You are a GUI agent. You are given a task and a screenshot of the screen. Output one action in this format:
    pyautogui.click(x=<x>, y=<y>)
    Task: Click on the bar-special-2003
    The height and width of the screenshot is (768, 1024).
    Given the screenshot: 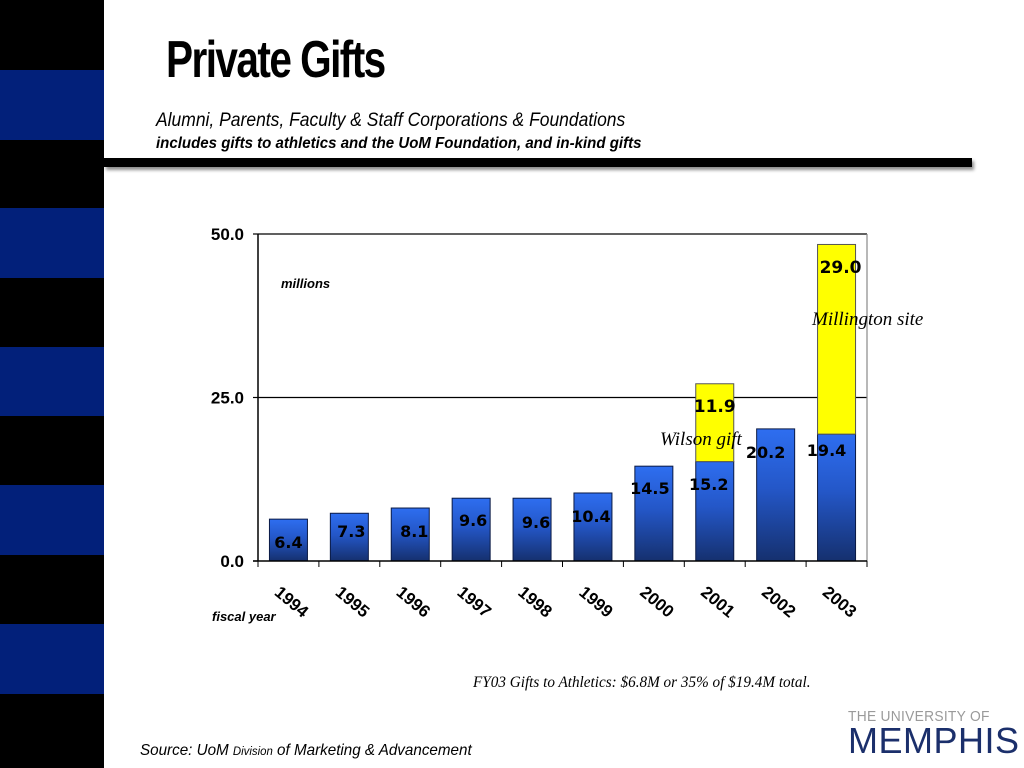 What is the action you would take?
    pyautogui.click(x=837, y=339)
    